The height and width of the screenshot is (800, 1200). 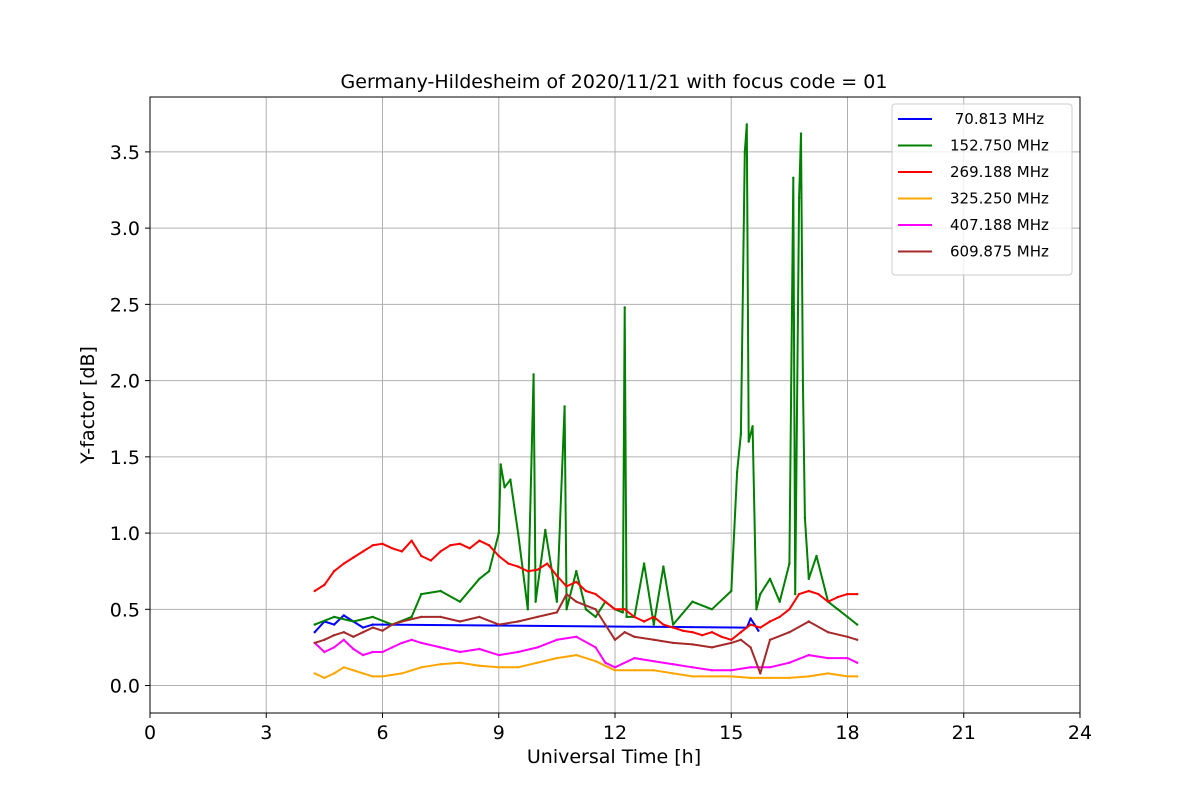 I want to click on x-tick-label: 9, so click(x=499, y=733).